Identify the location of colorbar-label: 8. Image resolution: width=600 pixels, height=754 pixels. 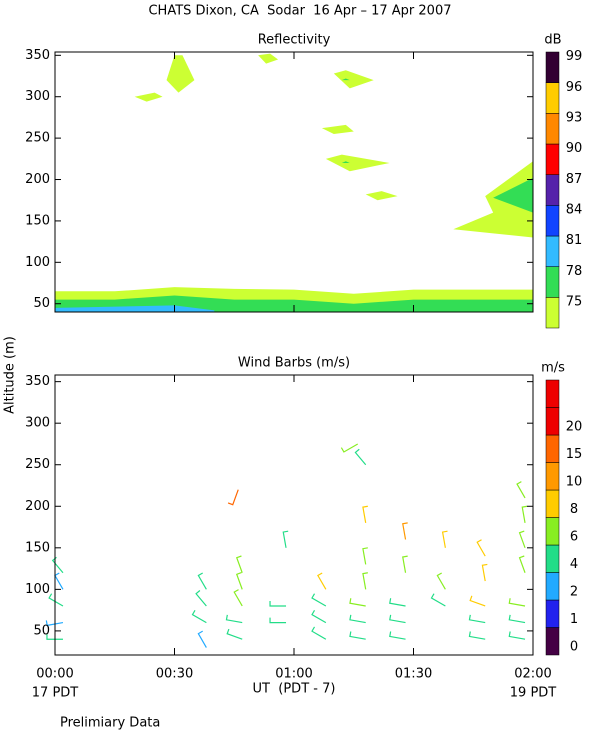
(574, 509).